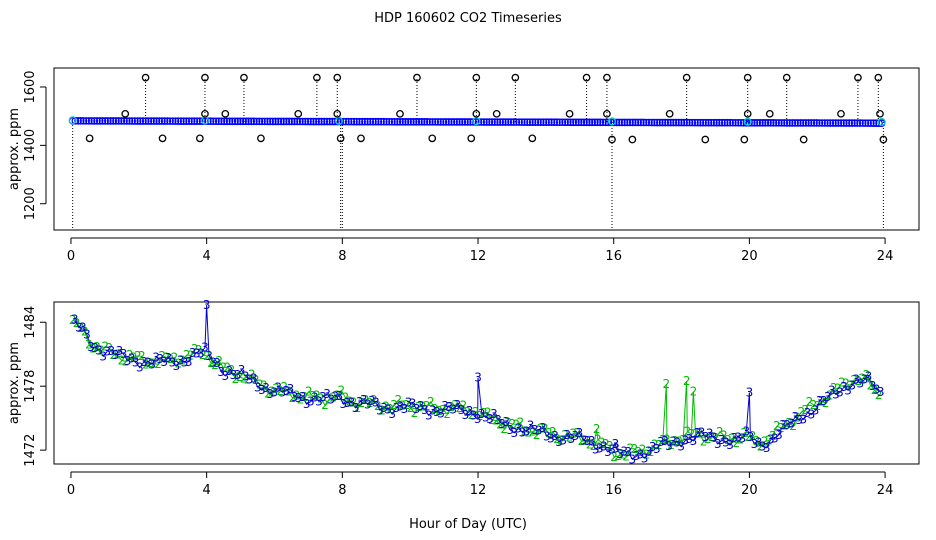  I want to click on top-y-axis-label: approx. ppm, so click(14, 149).